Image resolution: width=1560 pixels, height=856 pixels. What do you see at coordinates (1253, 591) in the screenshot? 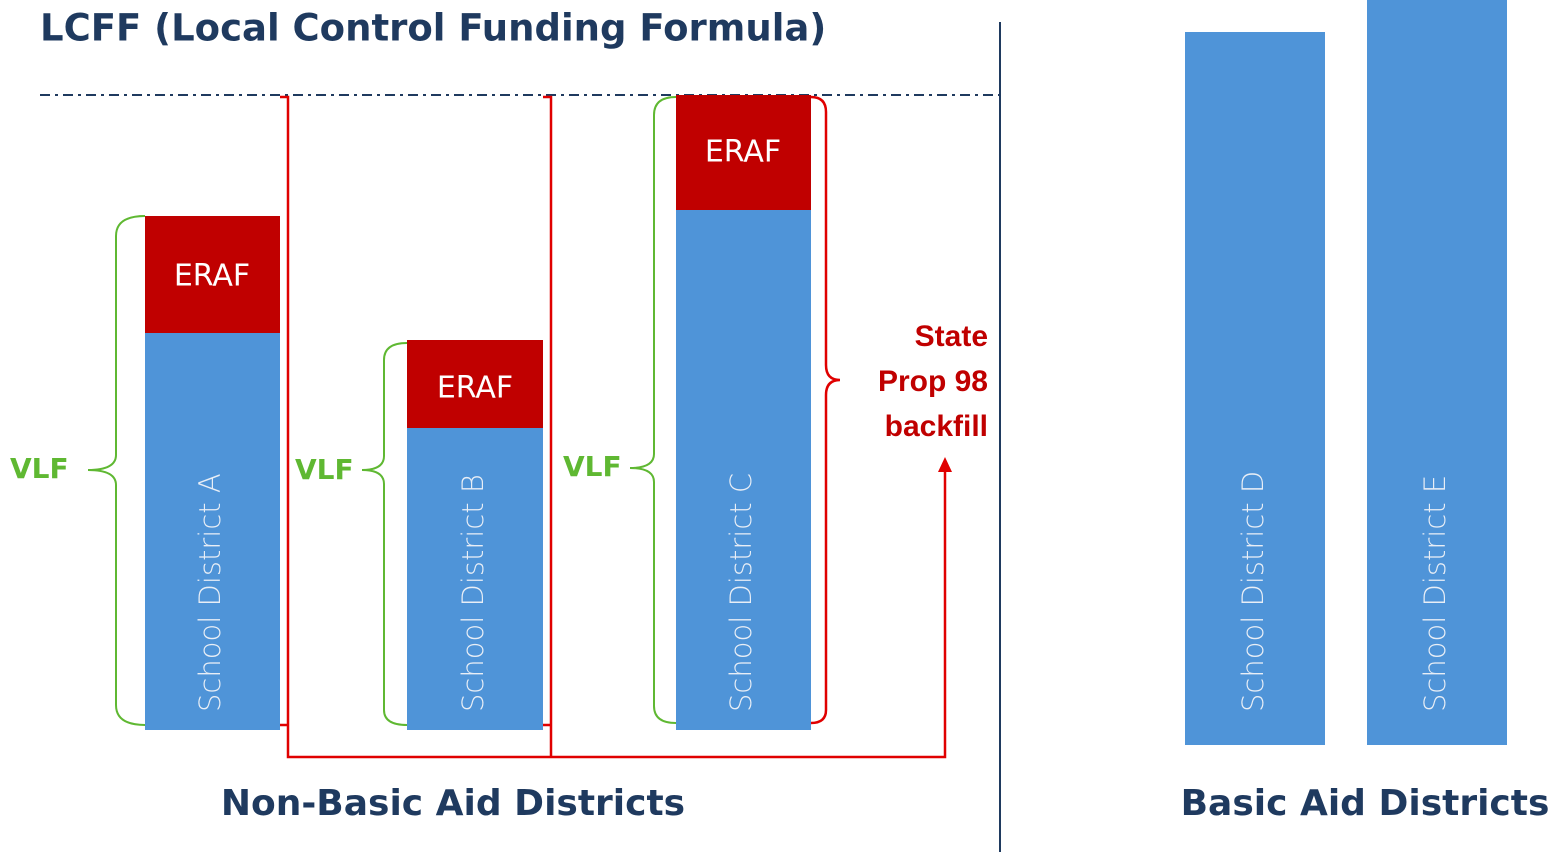
I see `district-label: School District D` at bounding box center [1253, 591].